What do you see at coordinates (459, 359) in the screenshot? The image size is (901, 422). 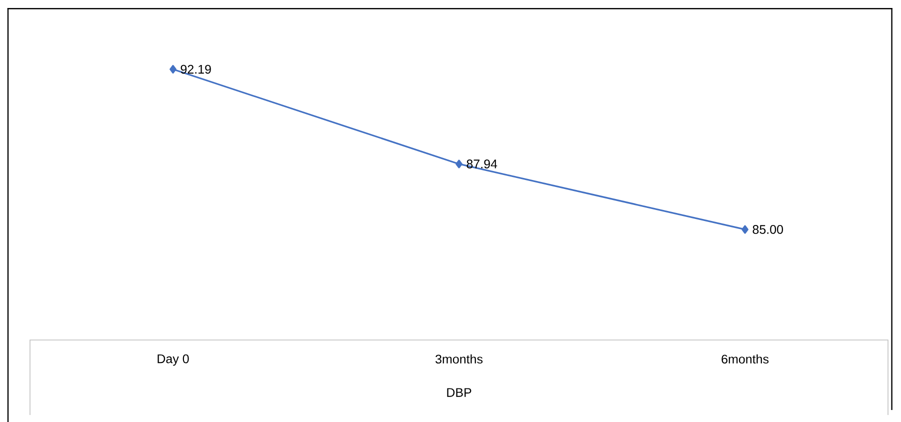 I see `x-tick-label: 3months` at bounding box center [459, 359].